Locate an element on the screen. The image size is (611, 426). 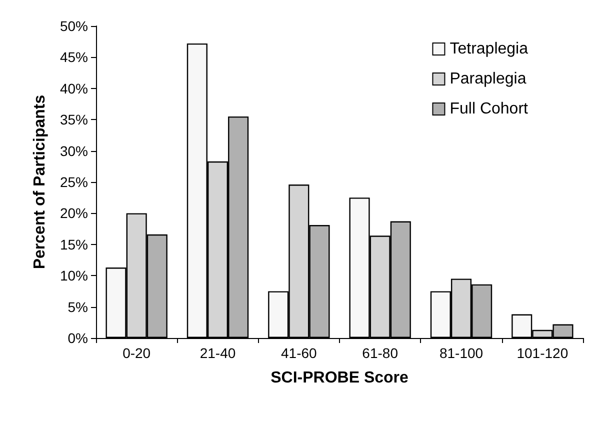
x-axis-title: SCI-PROBE Score is located at coordinates (339, 378).